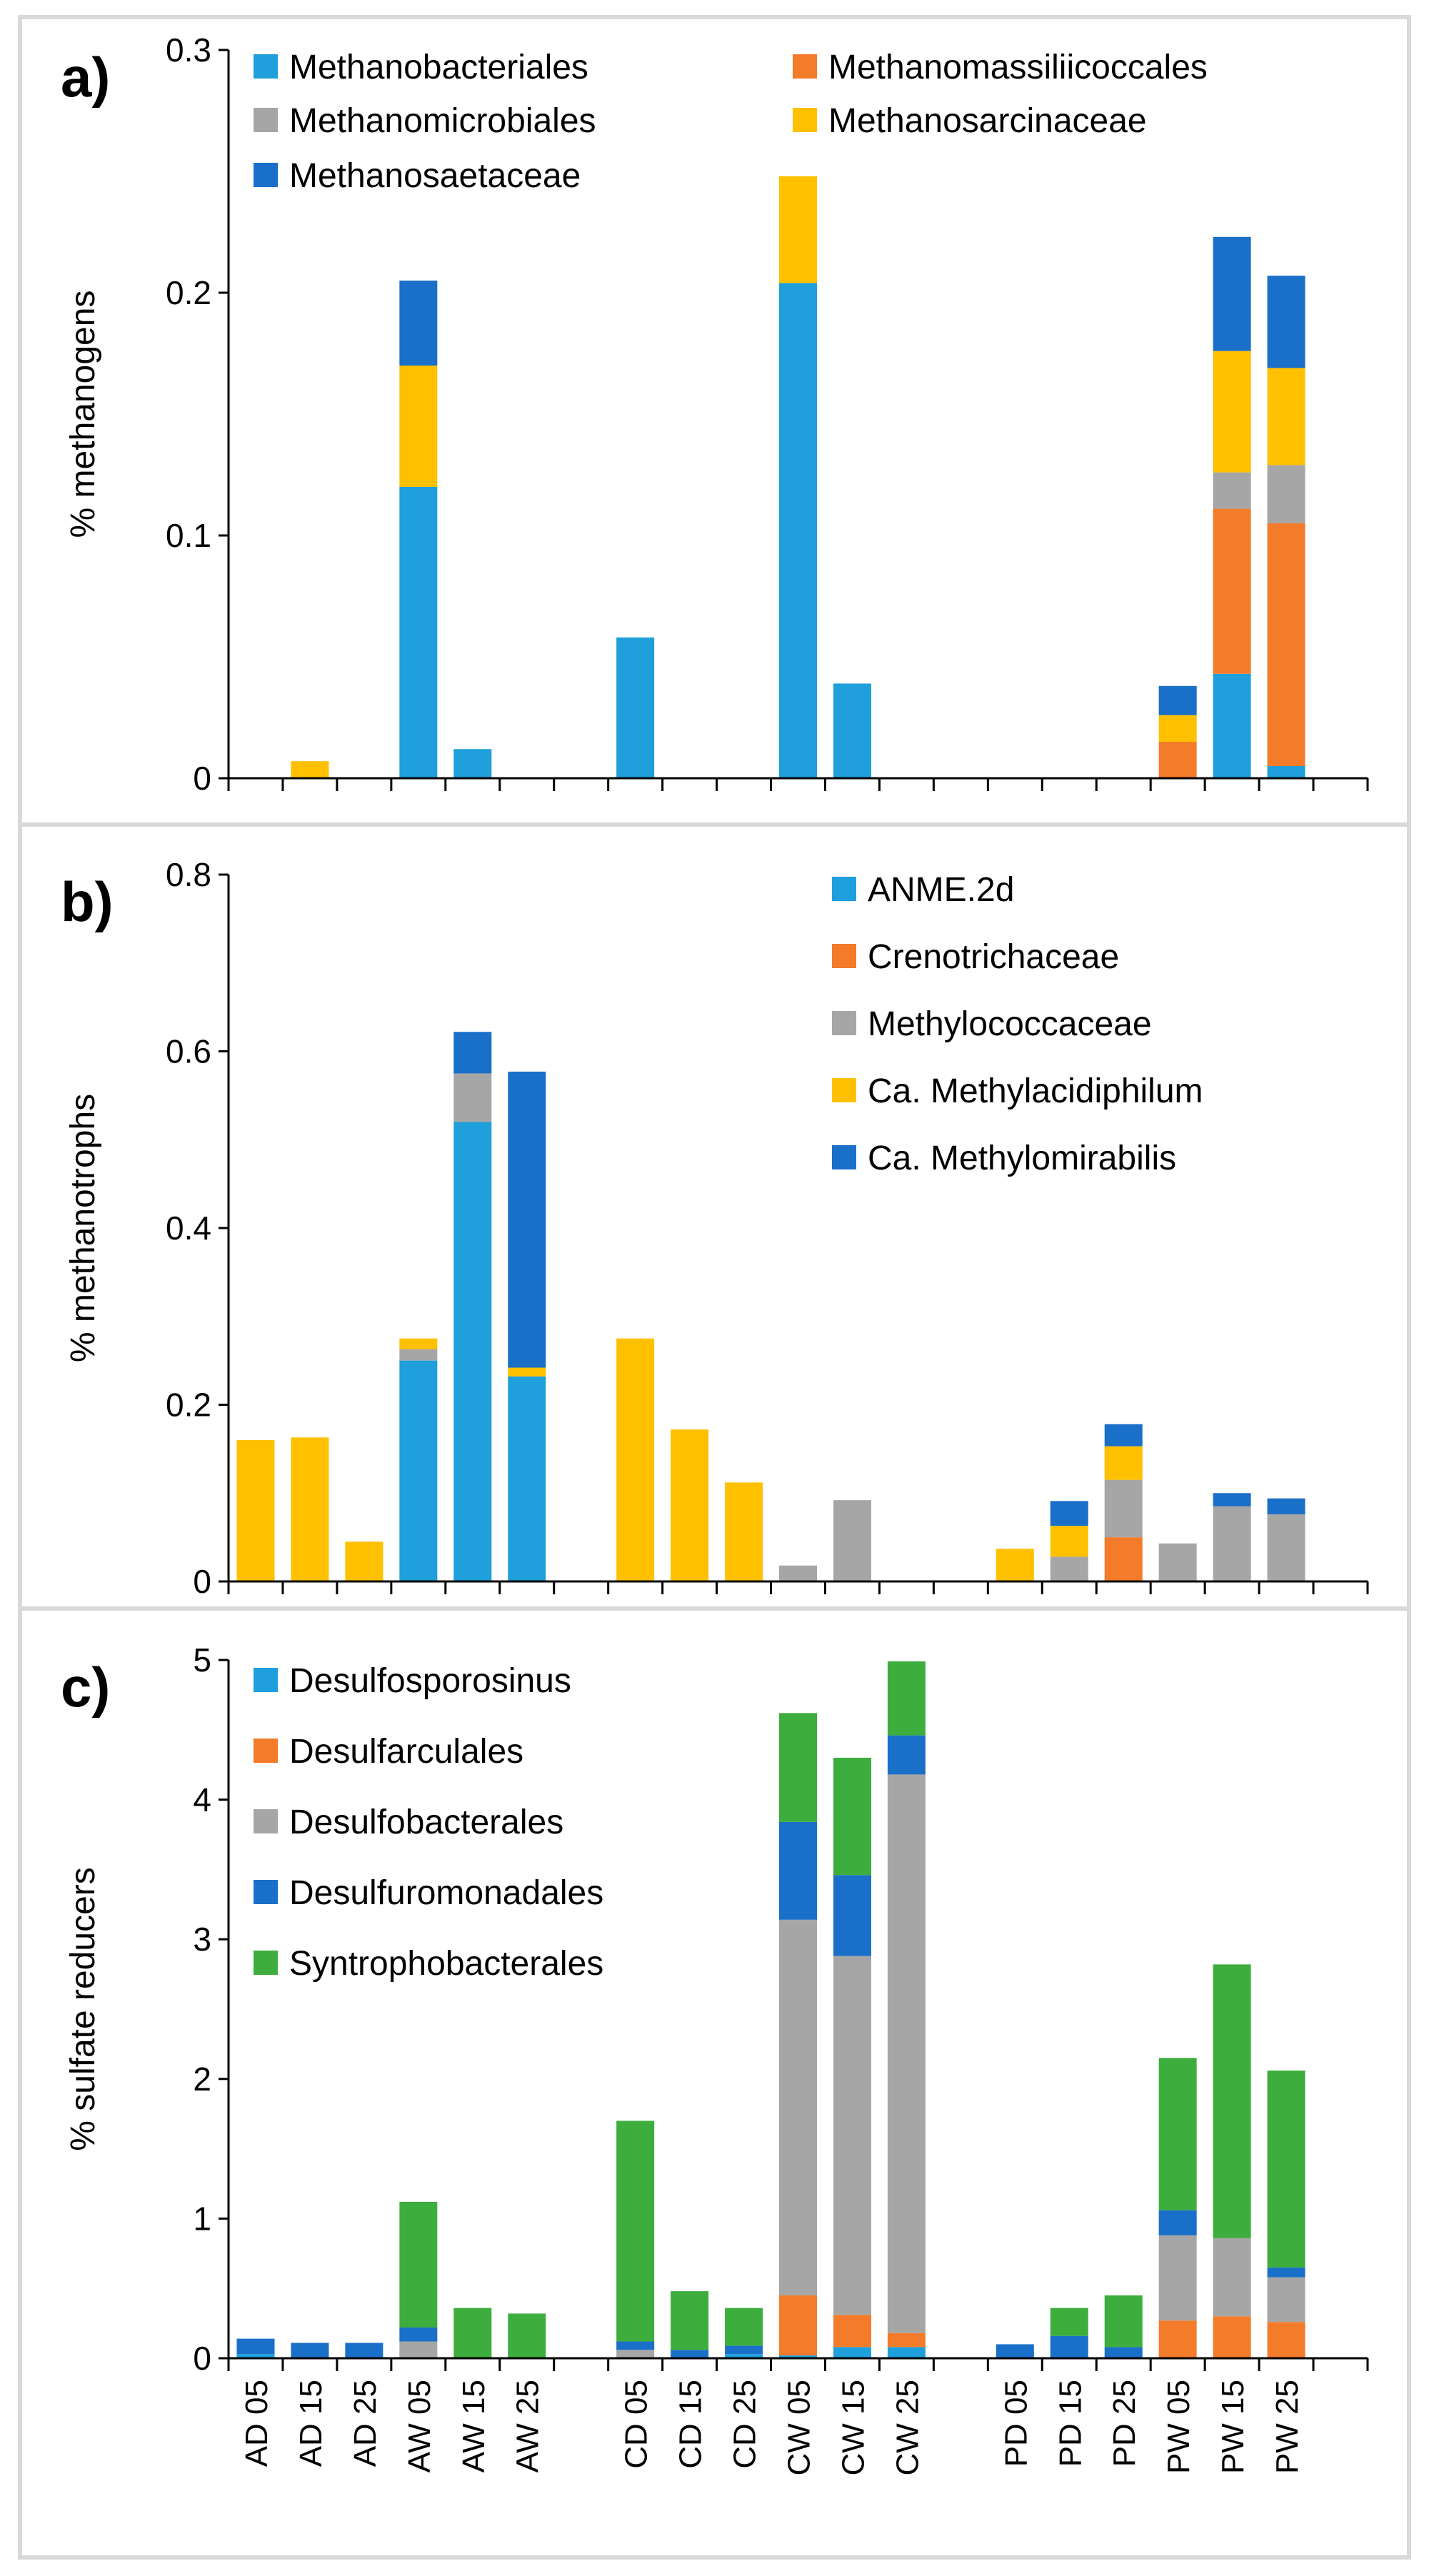 The width and height of the screenshot is (1439, 2576). I want to click on legend-entry: Desulfosporosinus, so click(430, 1681).